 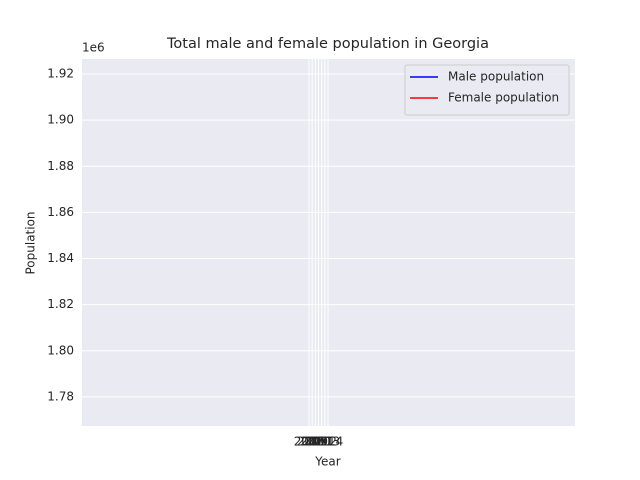 I want to click on y-tick-label: 1.80, so click(x=60, y=350).